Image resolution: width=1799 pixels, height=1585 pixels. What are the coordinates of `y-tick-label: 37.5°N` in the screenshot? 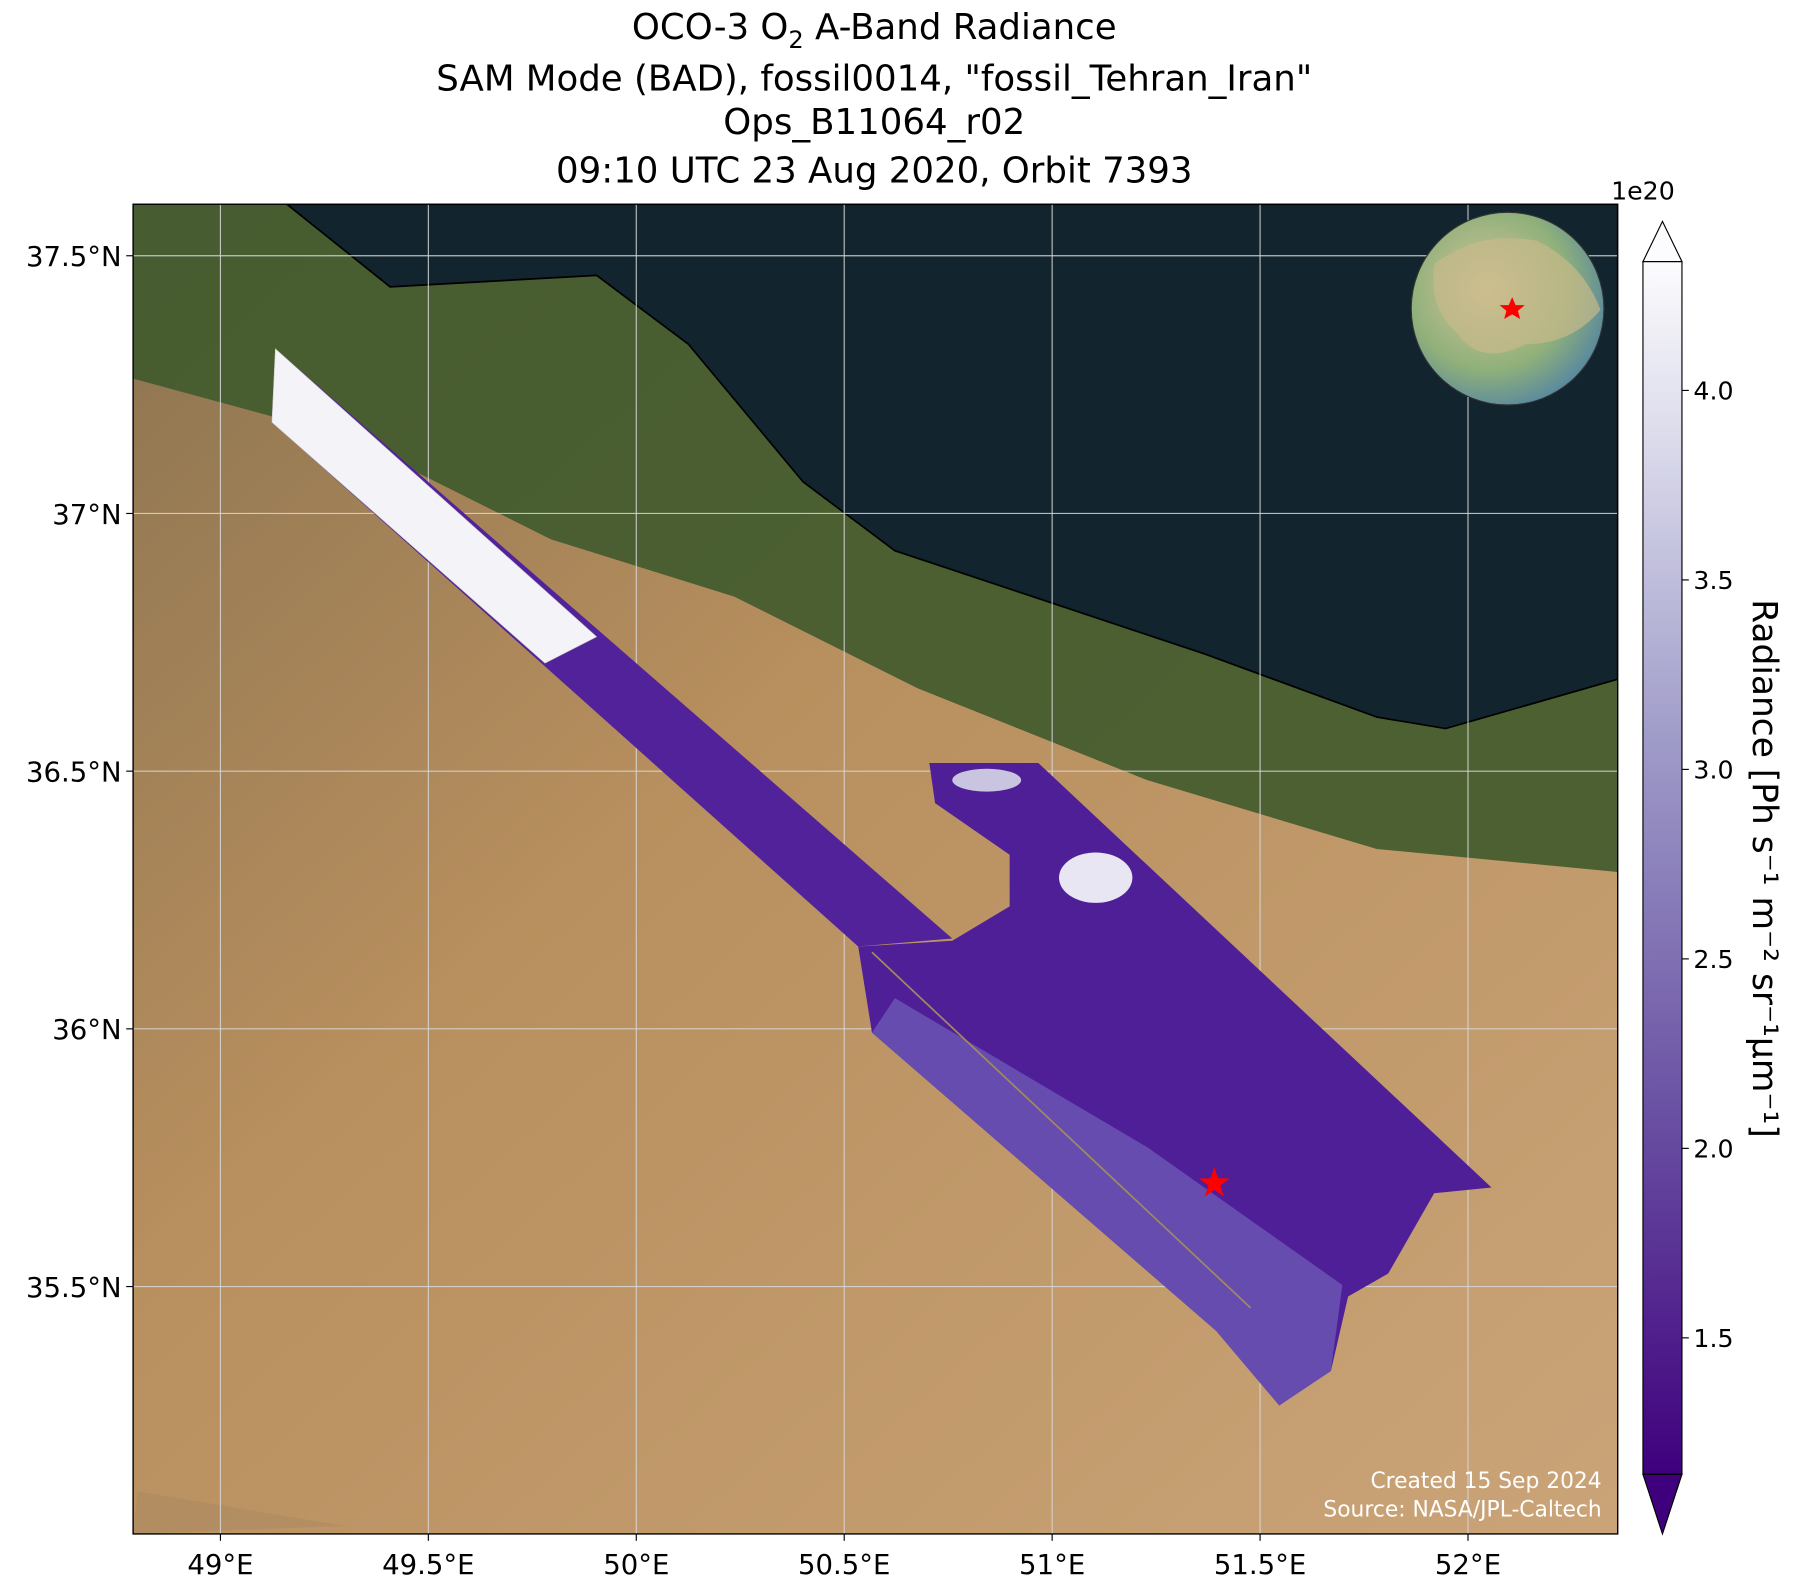 It's located at (74, 257).